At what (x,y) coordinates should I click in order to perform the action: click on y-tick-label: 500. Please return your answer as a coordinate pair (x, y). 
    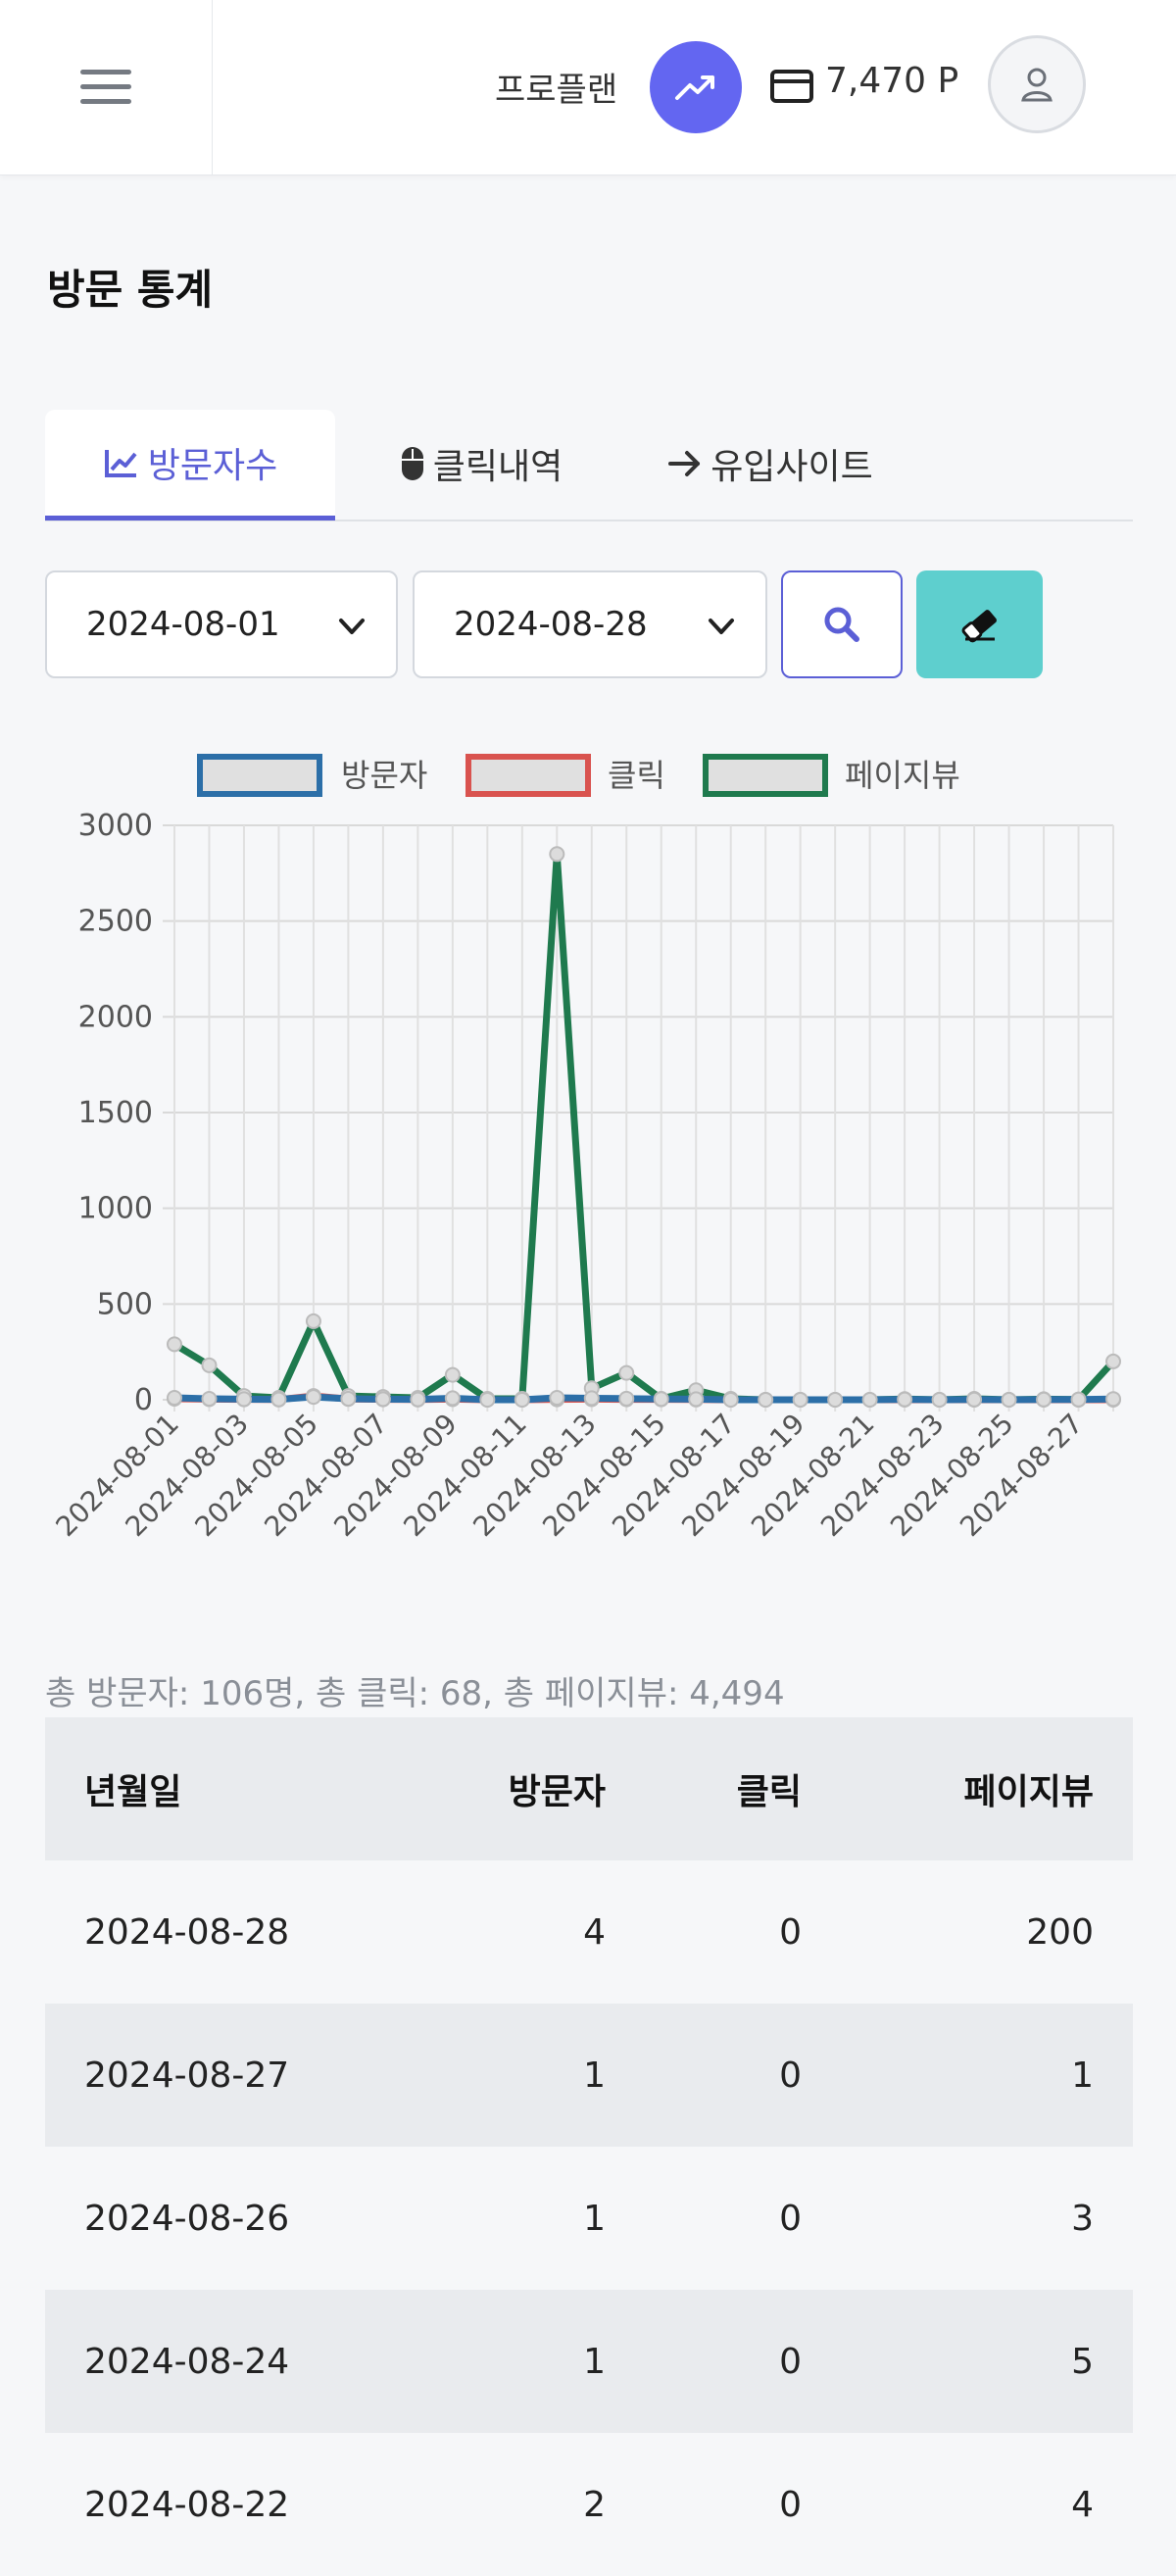
    Looking at the image, I should click on (125, 1304).